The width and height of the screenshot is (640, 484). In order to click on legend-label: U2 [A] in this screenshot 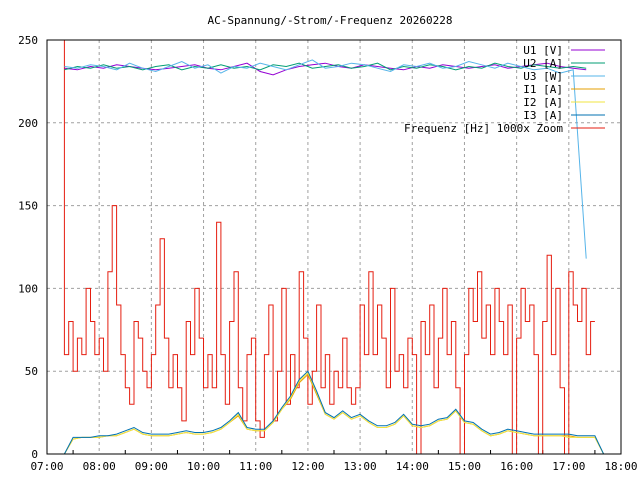, I will do `click(543, 63)`.